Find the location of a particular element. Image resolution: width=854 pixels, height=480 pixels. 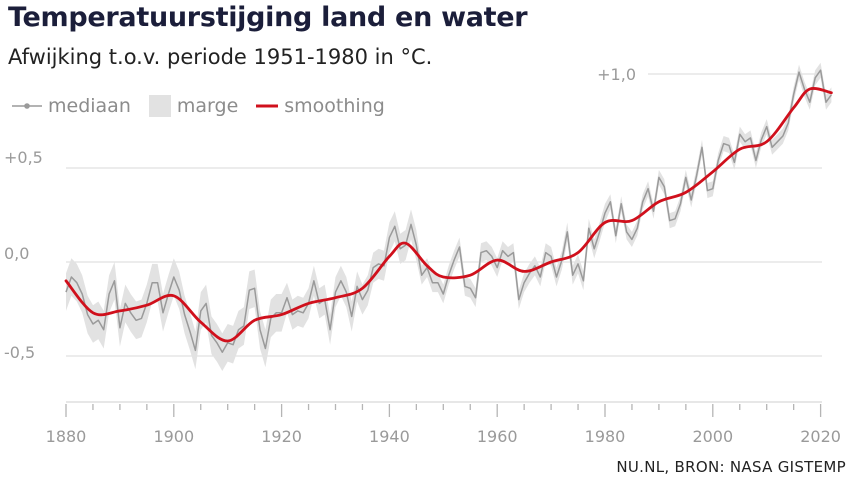

legend: mediaan marge smoothing is located at coordinates (207, 106).